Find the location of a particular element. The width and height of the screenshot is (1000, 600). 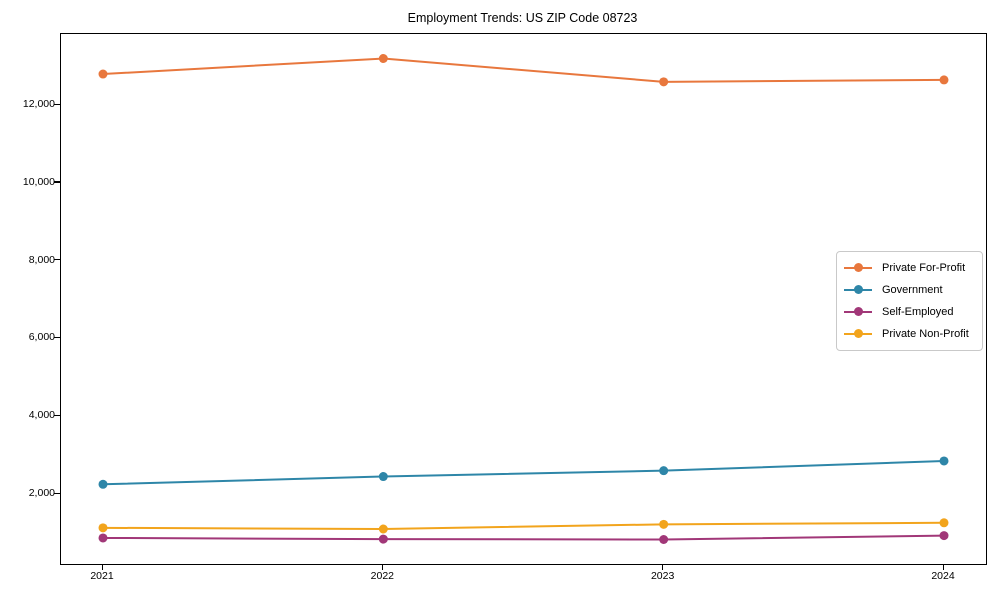

y-tick-label: 2,000 is located at coordinates (41, 493).